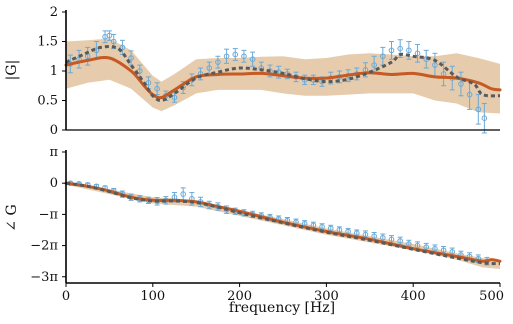  What do you see at coordinates (282, 308) in the screenshot?
I see `x-axis-label: frequency [Hz]` at bounding box center [282, 308].